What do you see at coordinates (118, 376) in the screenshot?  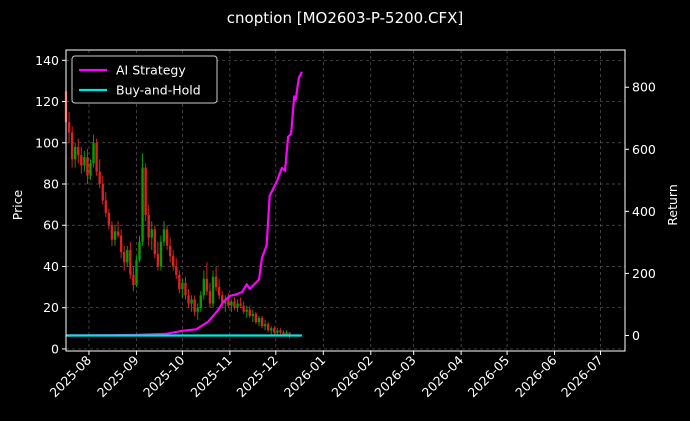 I see `x-tick-label: 2025-09` at bounding box center [118, 376].